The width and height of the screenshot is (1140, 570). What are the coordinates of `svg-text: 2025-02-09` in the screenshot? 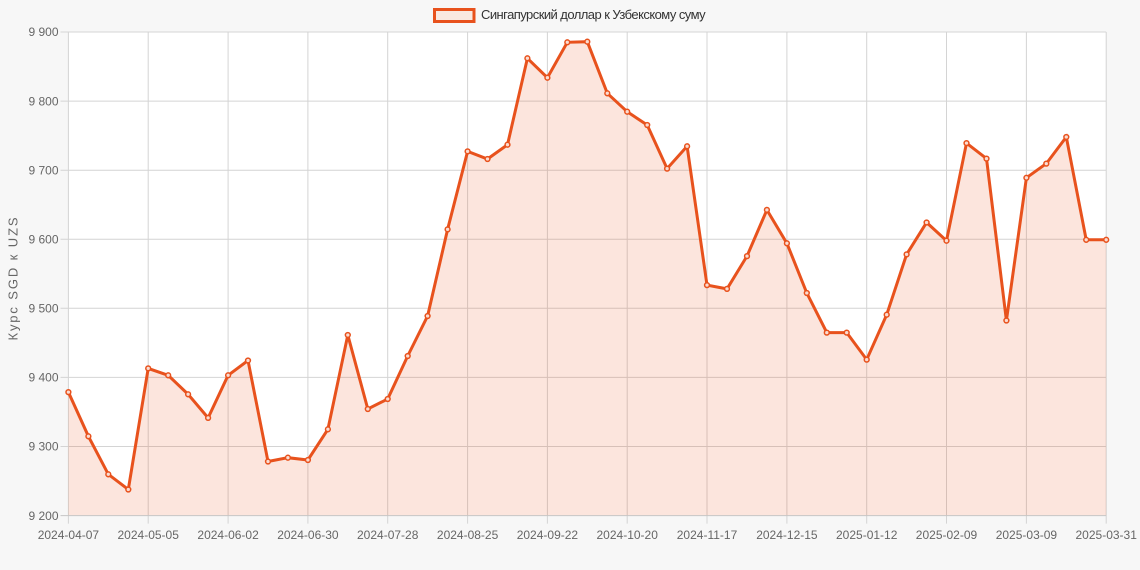 It's located at (947, 535).